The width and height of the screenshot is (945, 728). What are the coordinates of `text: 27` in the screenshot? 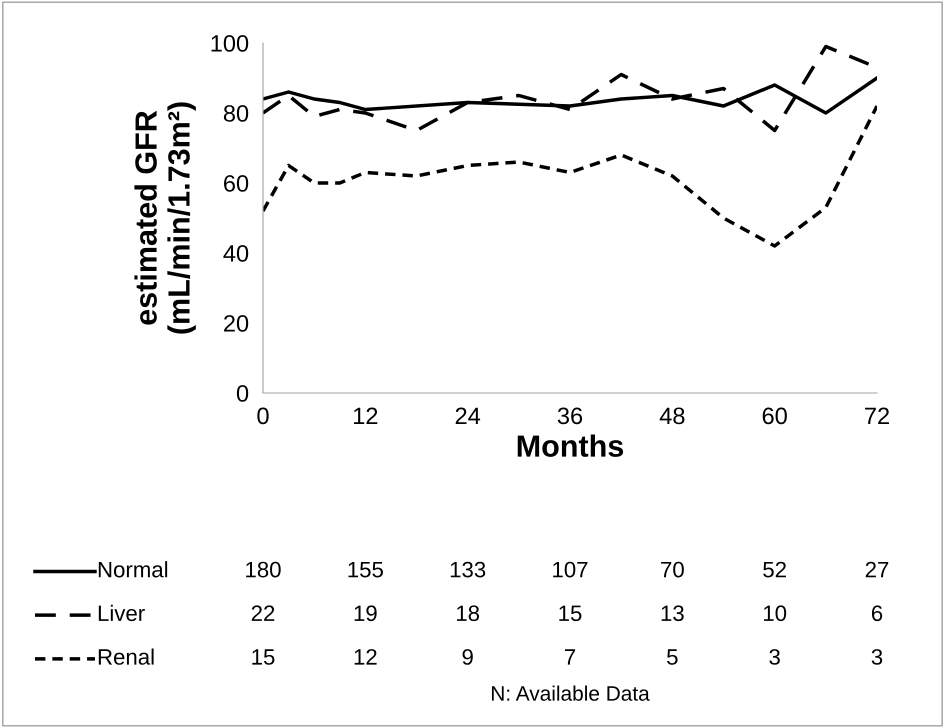 It's located at (877, 570).